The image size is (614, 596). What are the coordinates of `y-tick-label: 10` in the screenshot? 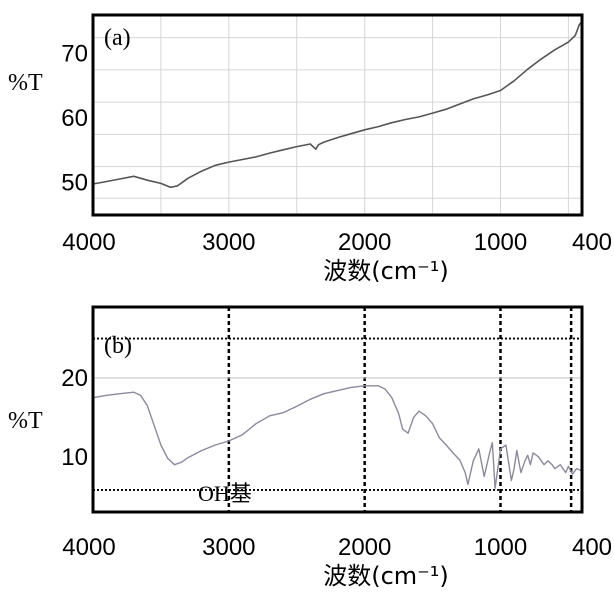 It's located at (74, 457).